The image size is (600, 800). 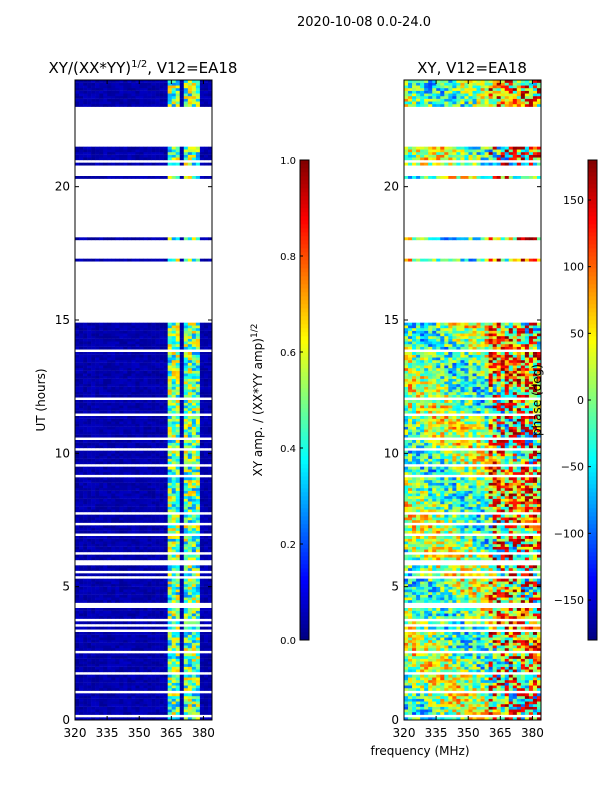 What do you see at coordinates (304, 390) in the screenshot?
I see `colorbar-segment` at bounding box center [304, 390].